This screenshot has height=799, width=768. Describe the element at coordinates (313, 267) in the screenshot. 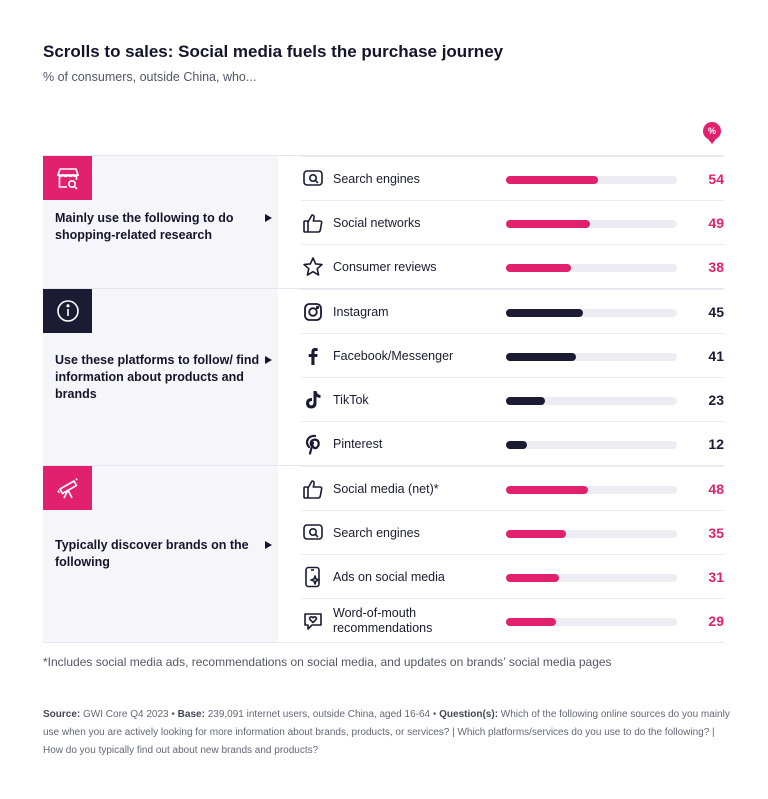

I see `star-icon` at that location.